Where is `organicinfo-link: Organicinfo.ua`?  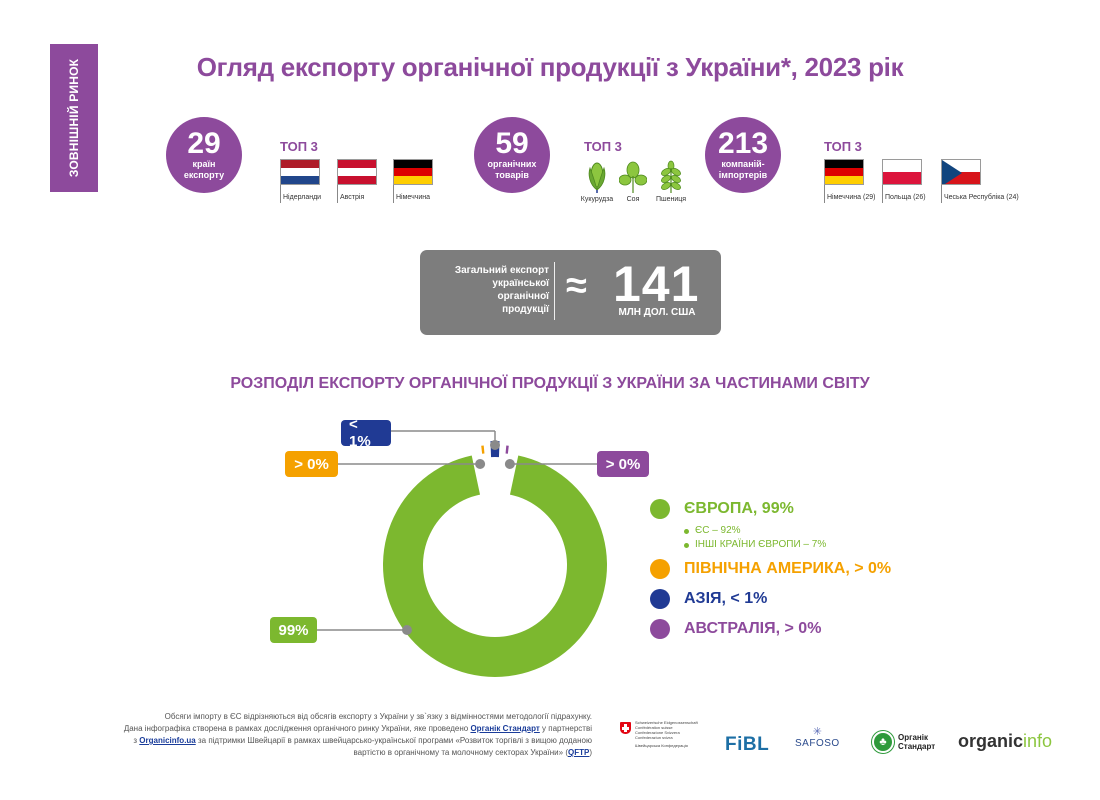
organicinfo-link: Organicinfo.ua is located at coordinates (167, 740).